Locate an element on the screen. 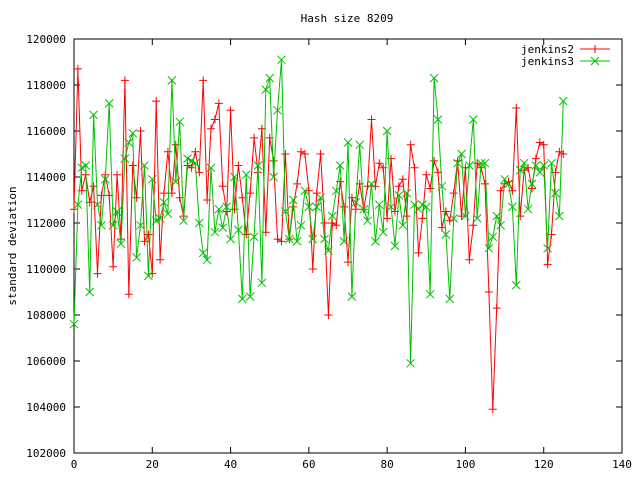 This screenshot has height=480, width=640. x-tick-label: 80 is located at coordinates (387, 464).